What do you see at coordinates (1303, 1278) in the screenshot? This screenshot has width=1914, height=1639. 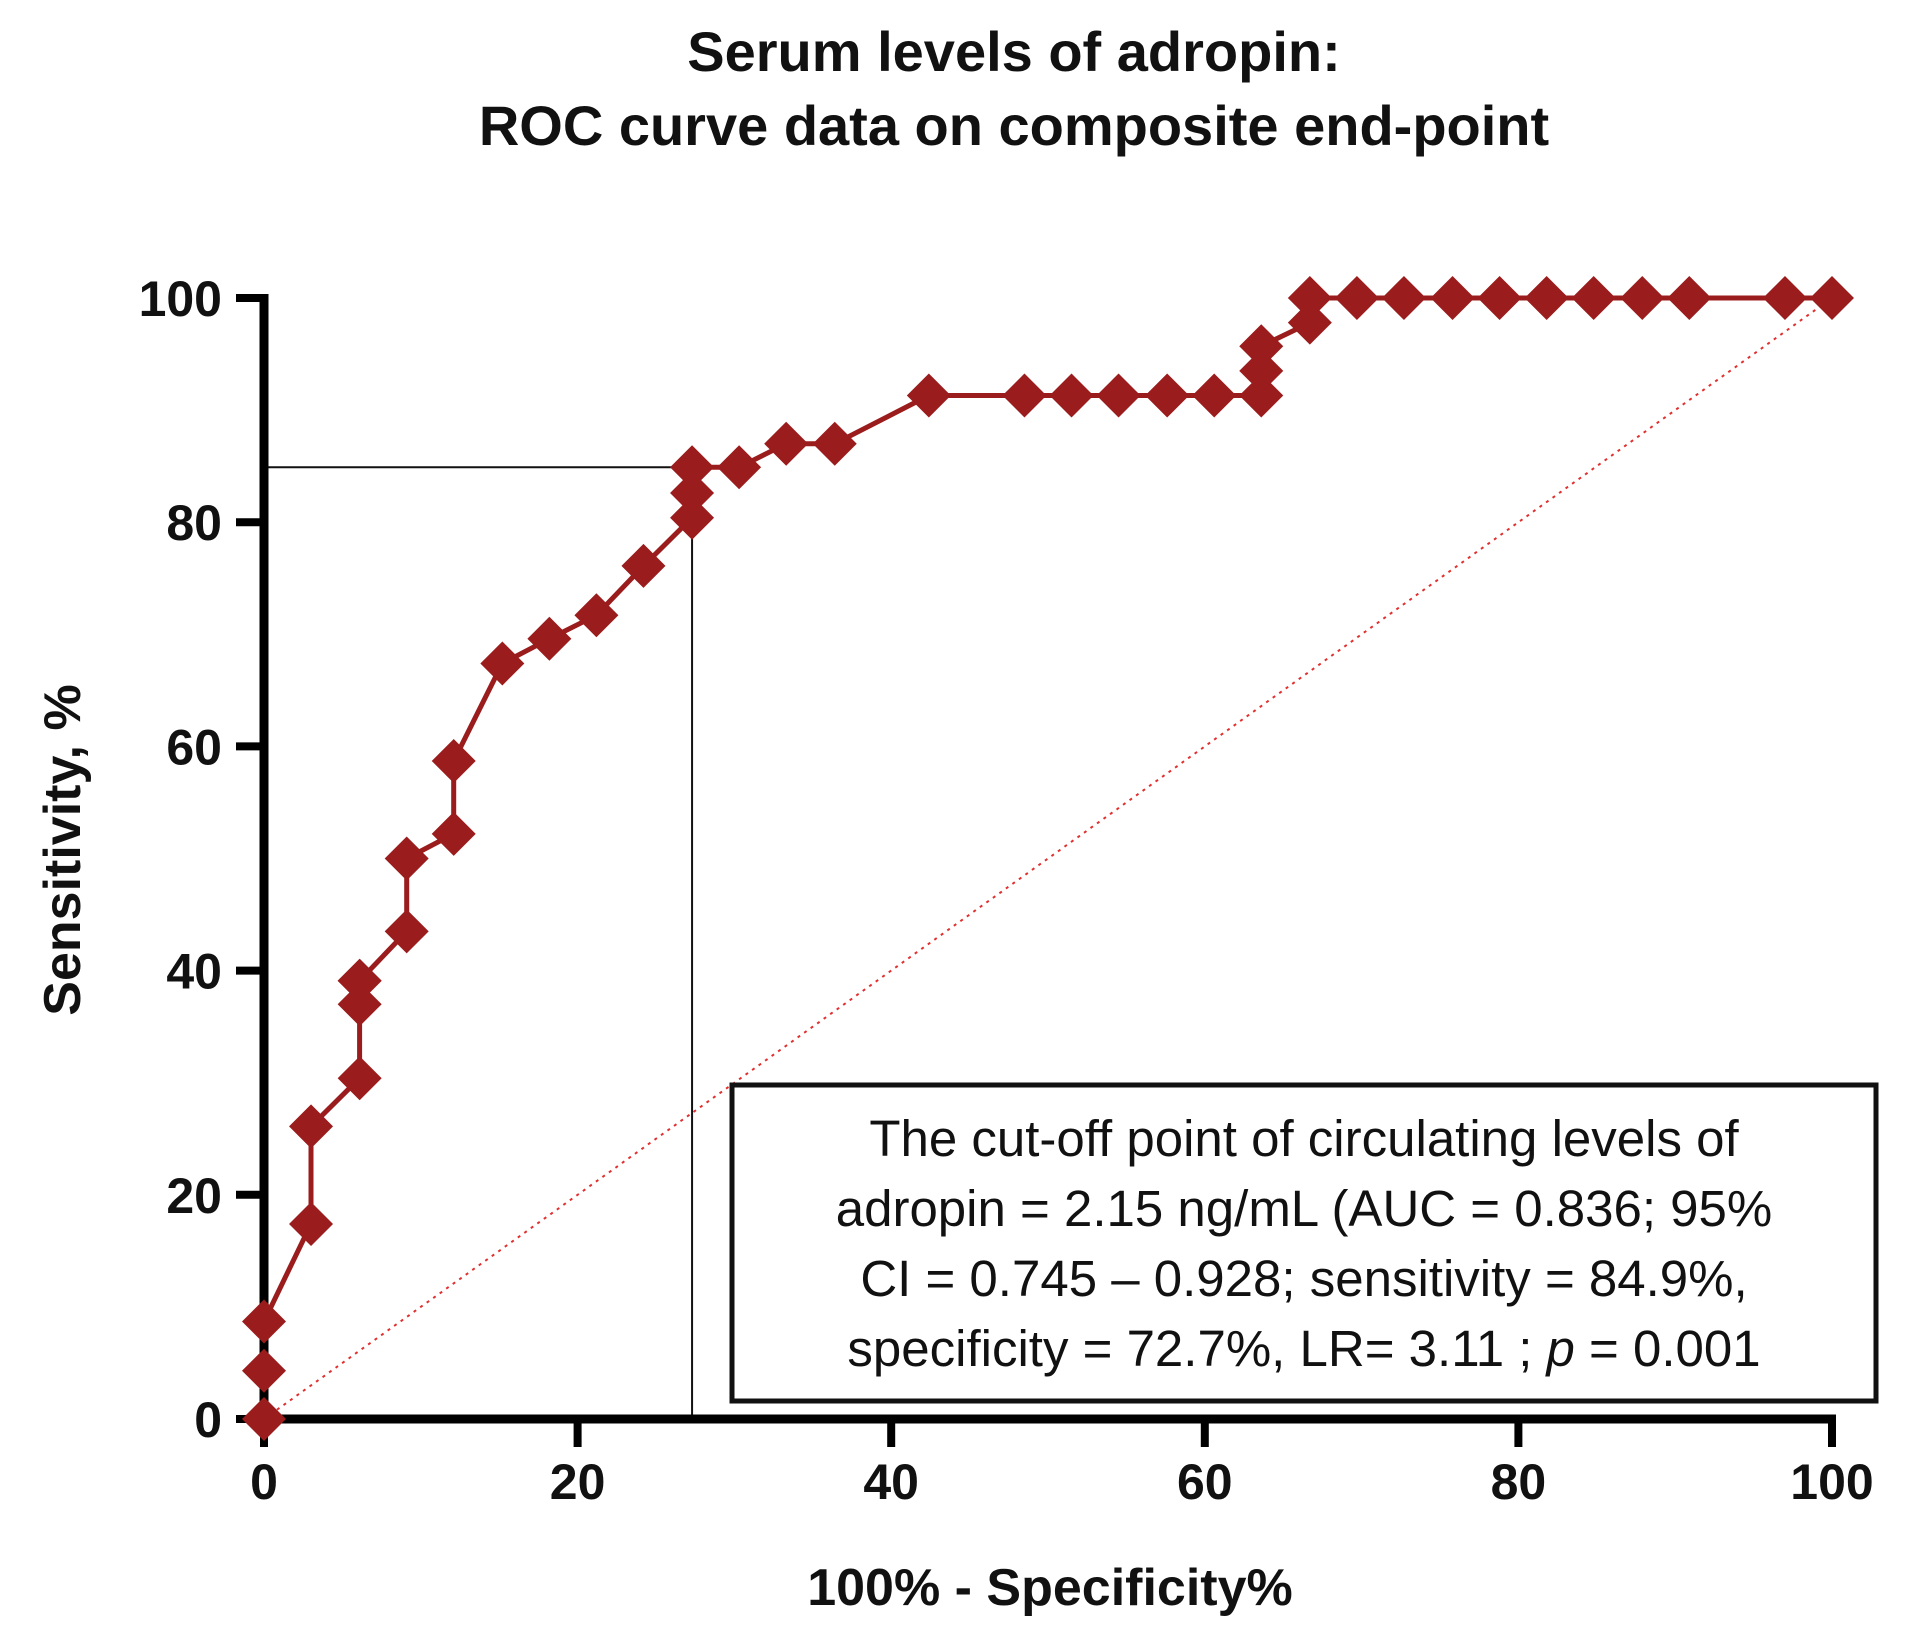 I see `annotation-line-3: CI = 0.745 – 0.928; sensitivity = 84.9%,` at bounding box center [1303, 1278].